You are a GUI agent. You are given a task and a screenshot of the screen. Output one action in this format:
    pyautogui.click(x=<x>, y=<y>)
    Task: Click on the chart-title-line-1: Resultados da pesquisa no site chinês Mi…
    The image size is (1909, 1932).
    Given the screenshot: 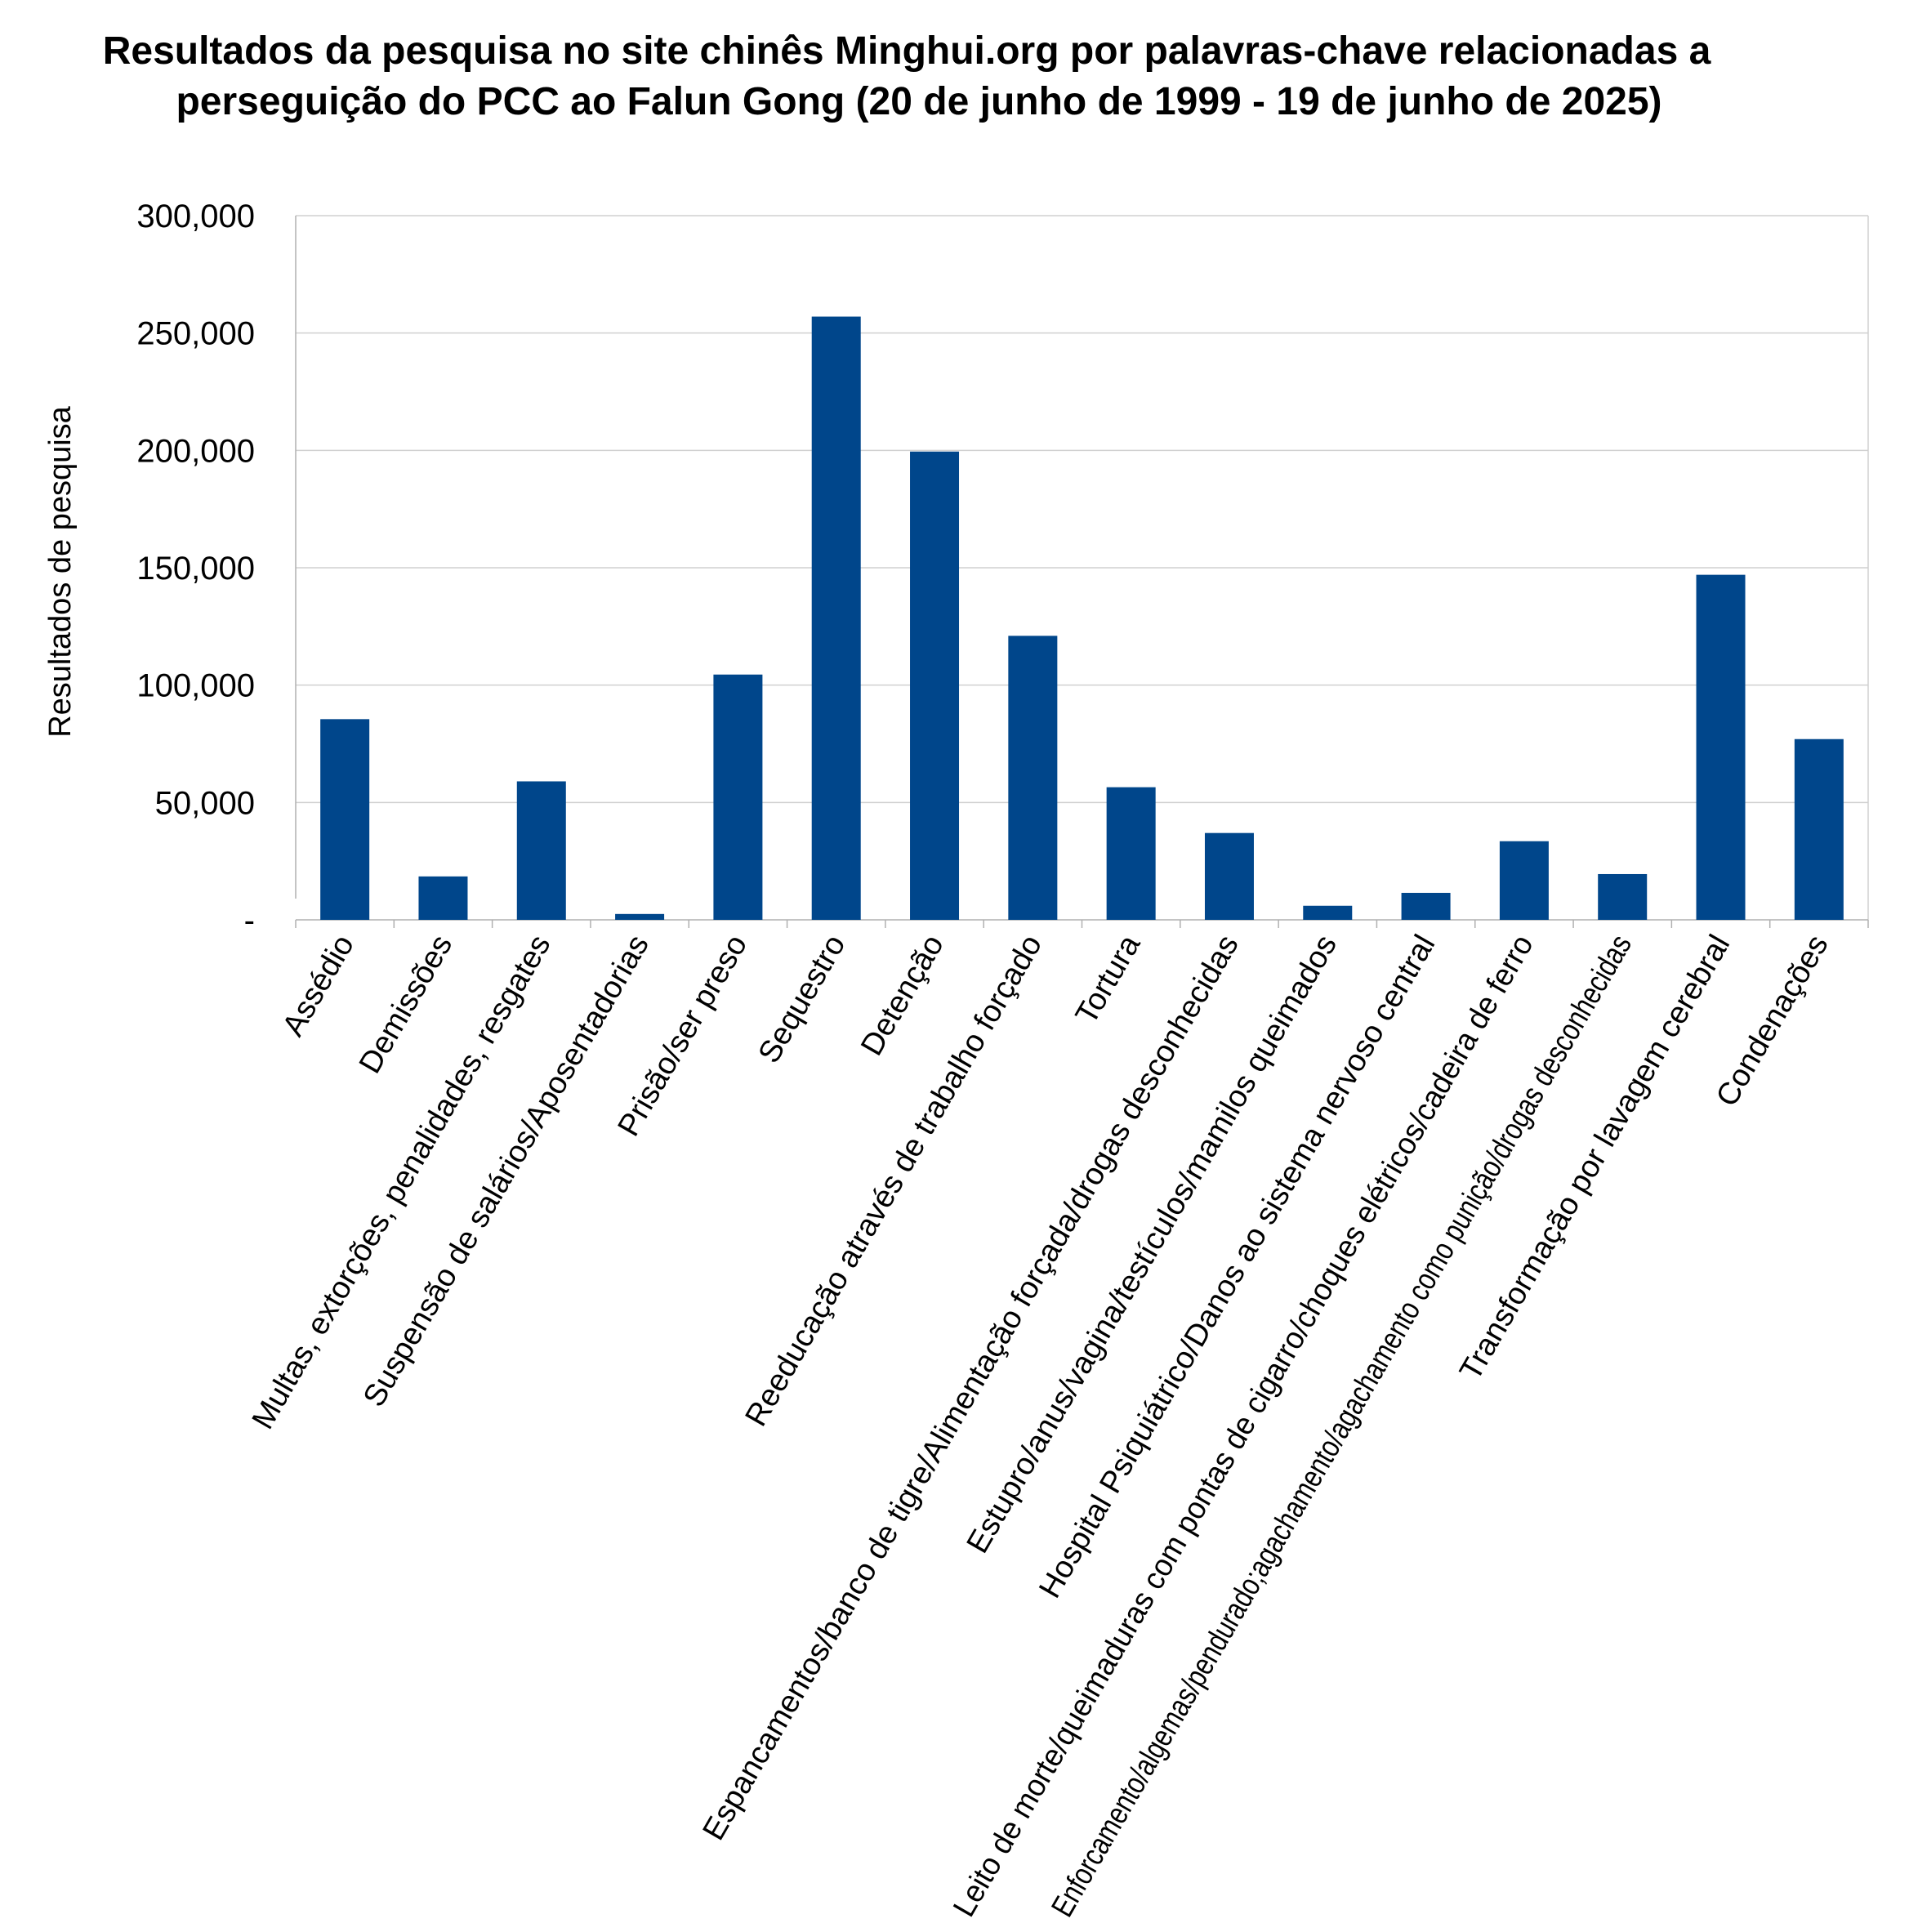 What is the action you would take?
    pyautogui.click(x=907, y=51)
    